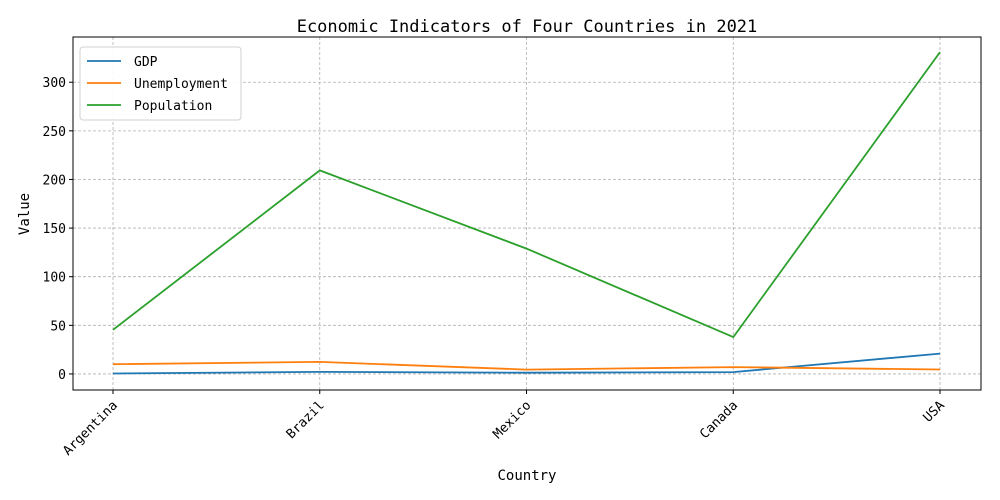  I want to click on series-line-unemployment, so click(526, 365).